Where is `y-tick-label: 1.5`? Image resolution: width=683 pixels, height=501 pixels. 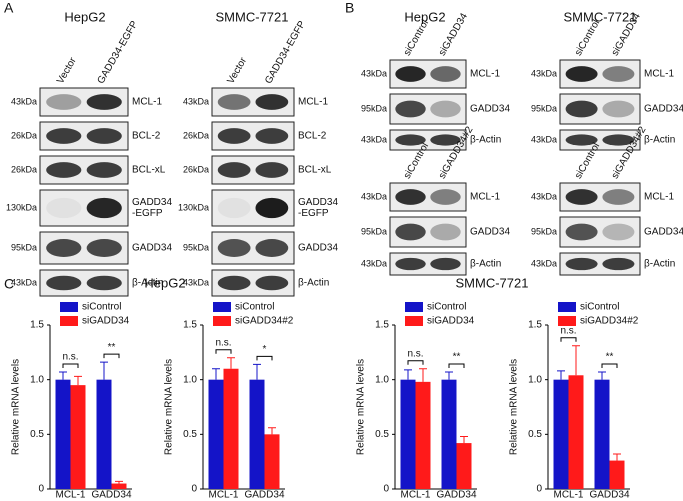
y-tick-label: 1.5 is located at coordinates (37, 325).